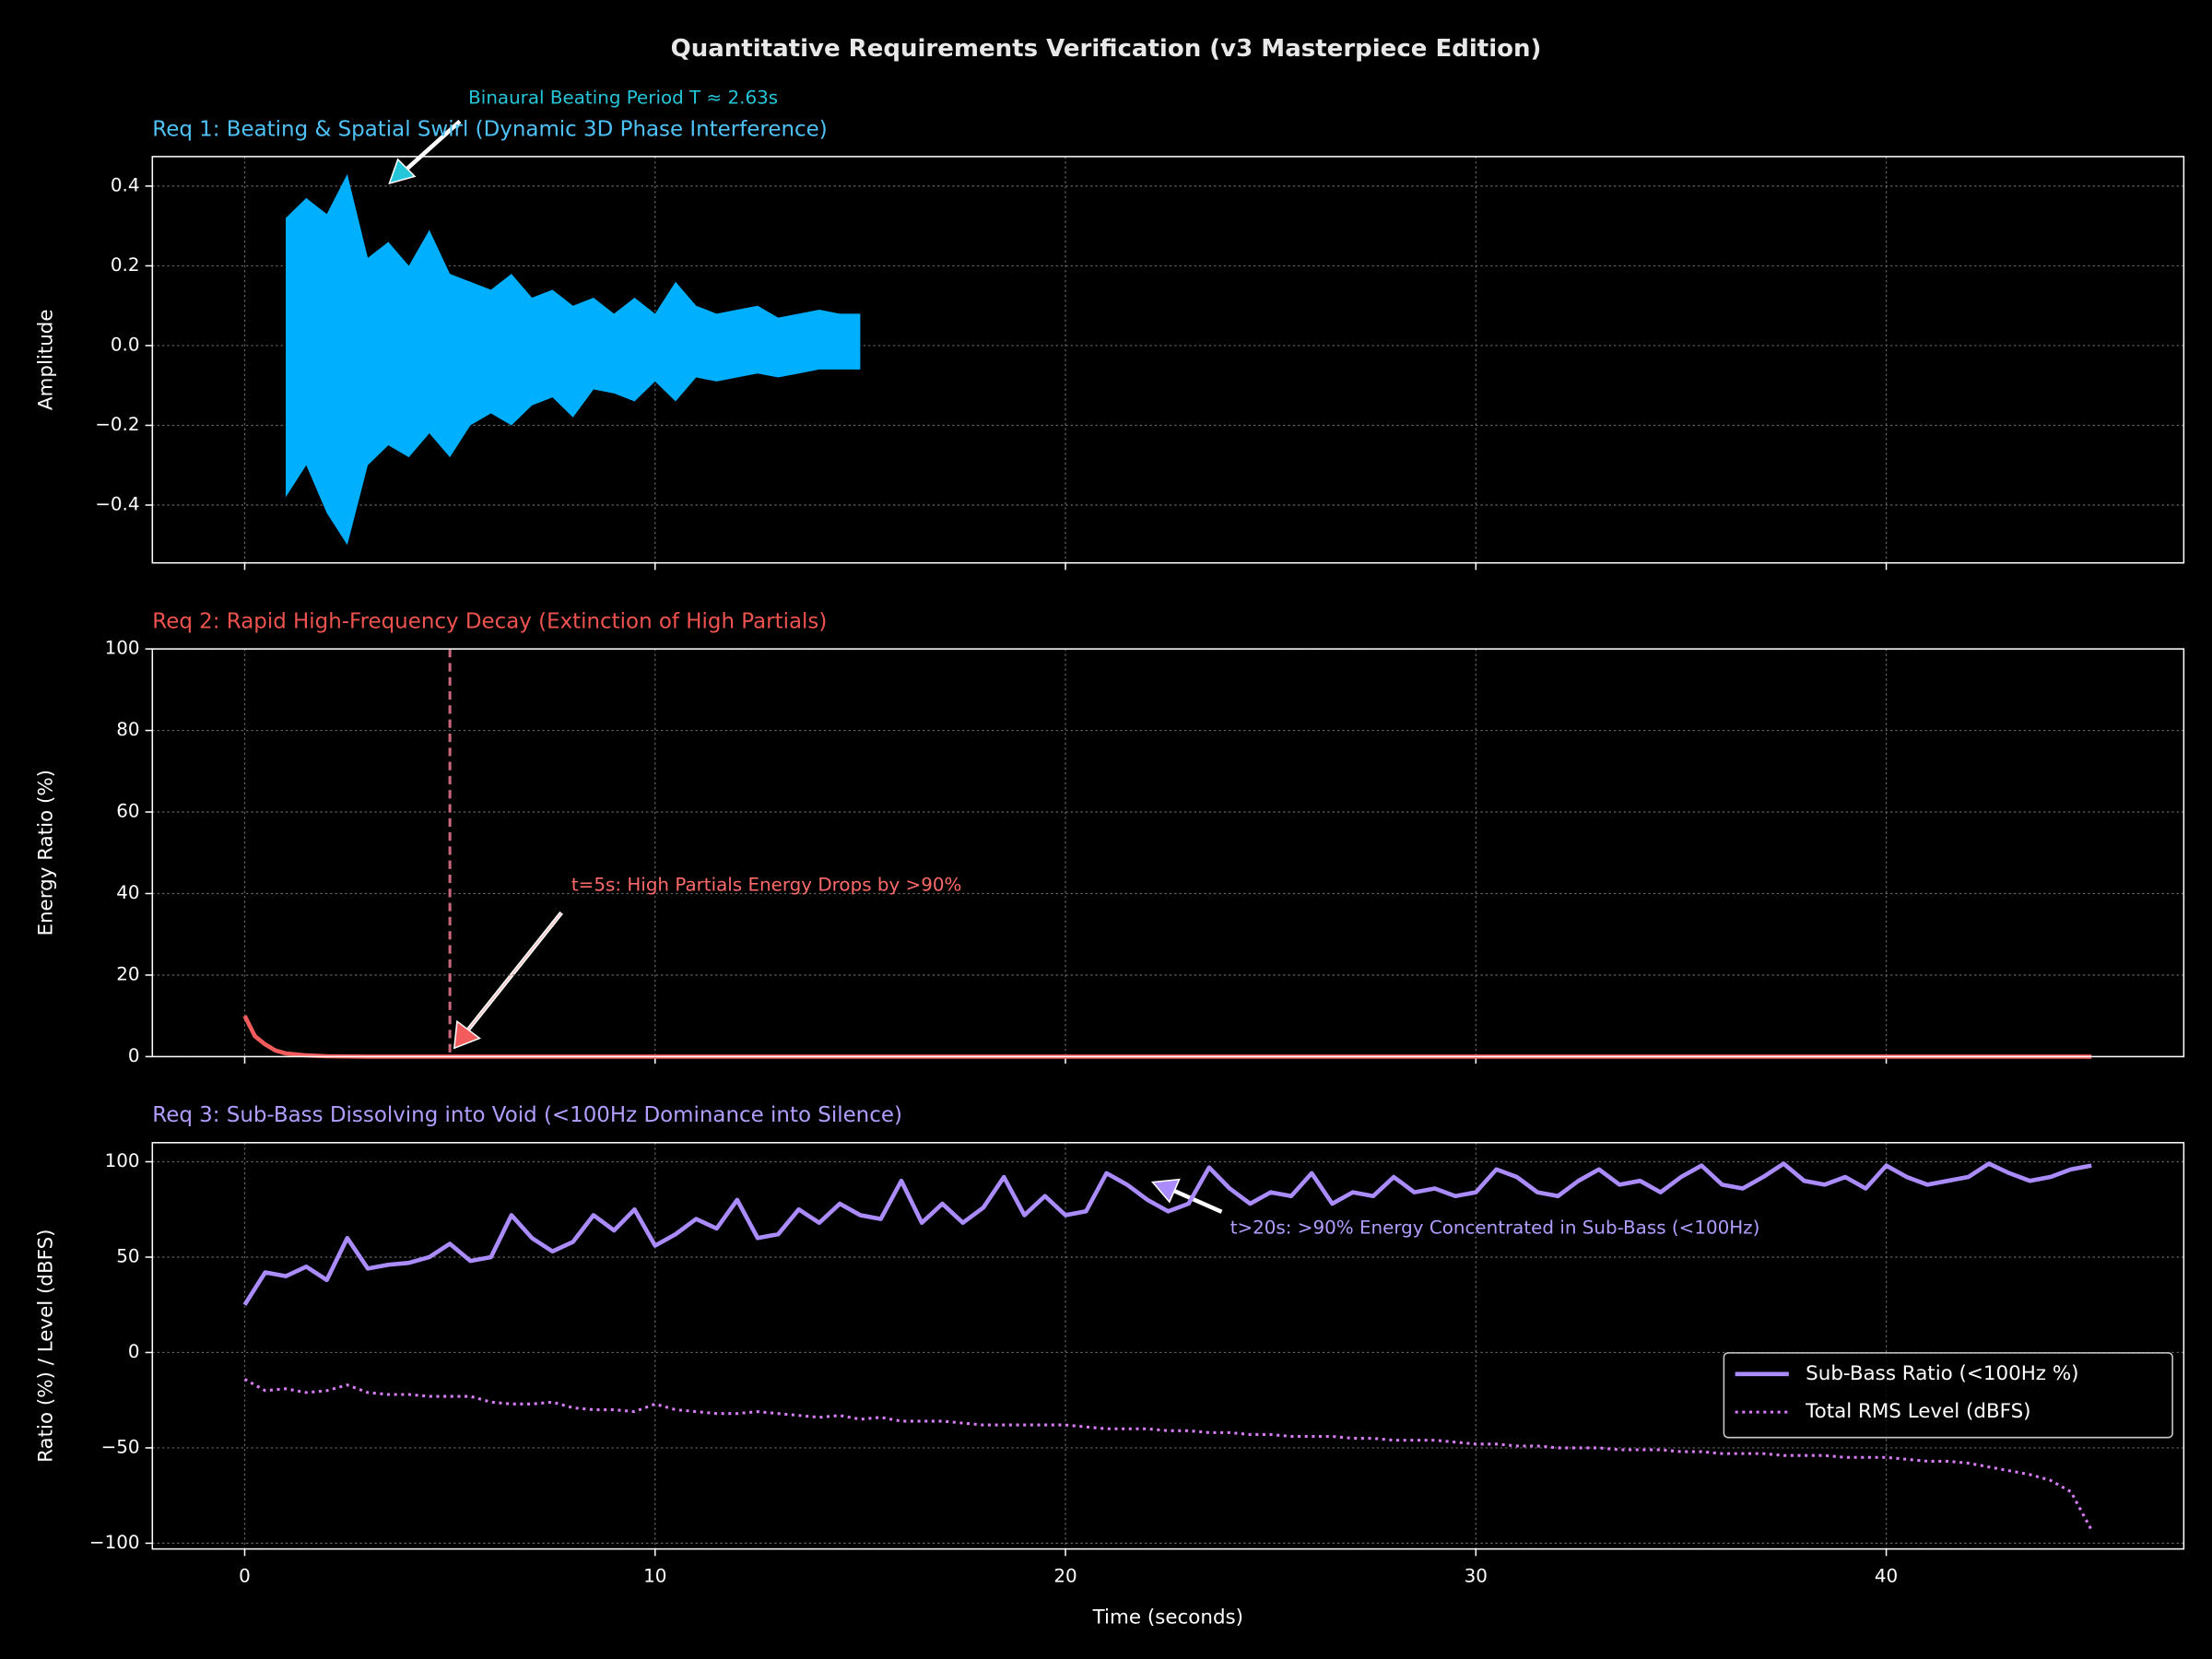 Image resolution: width=2212 pixels, height=1659 pixels. What do you see at coordinates (245, 1576) in the screenshot?
I see `x-tick-label: 0` at bounding box center [245, 1576].